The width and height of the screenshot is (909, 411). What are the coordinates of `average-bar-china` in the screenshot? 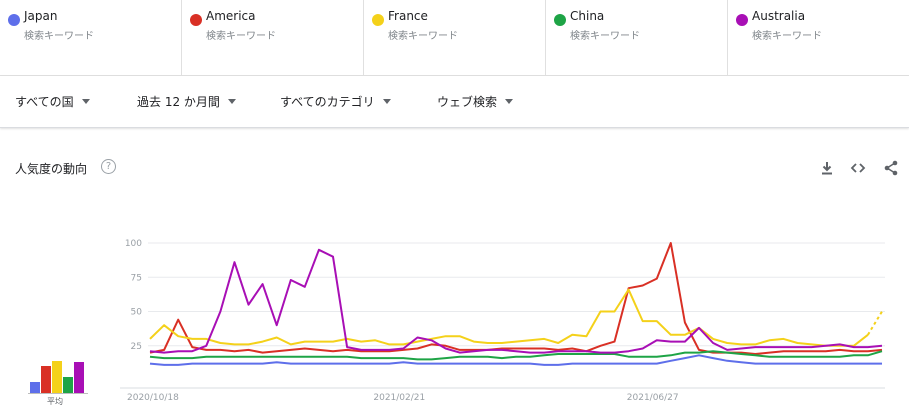 It's located at (68, 384).